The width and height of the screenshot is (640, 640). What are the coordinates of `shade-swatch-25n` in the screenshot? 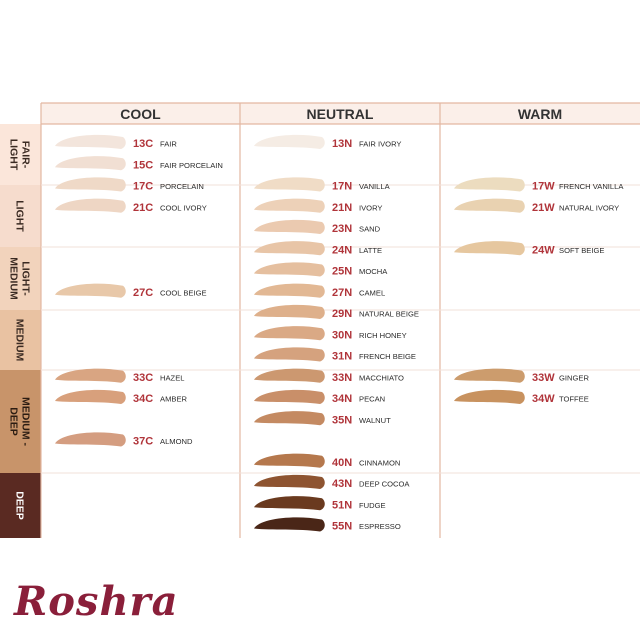 It's located at (289, 269).